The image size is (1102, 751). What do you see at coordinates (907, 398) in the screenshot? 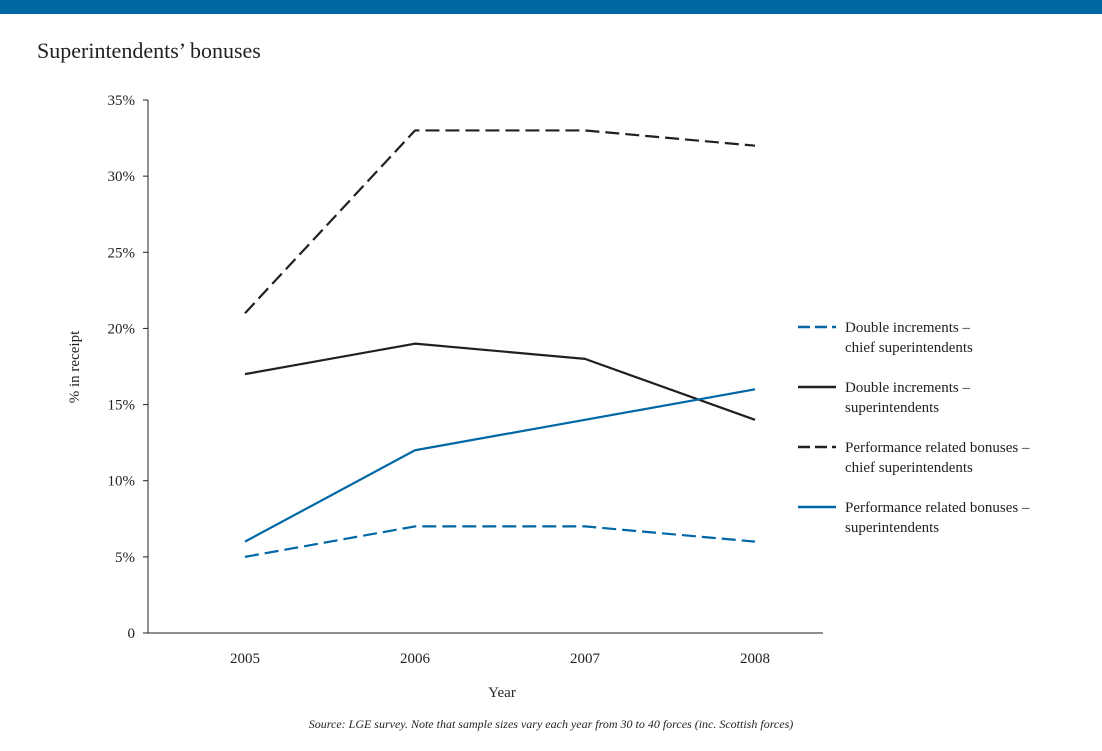
I see `legend-label: Double increments – superintendents` at bounding box center [907, 398].